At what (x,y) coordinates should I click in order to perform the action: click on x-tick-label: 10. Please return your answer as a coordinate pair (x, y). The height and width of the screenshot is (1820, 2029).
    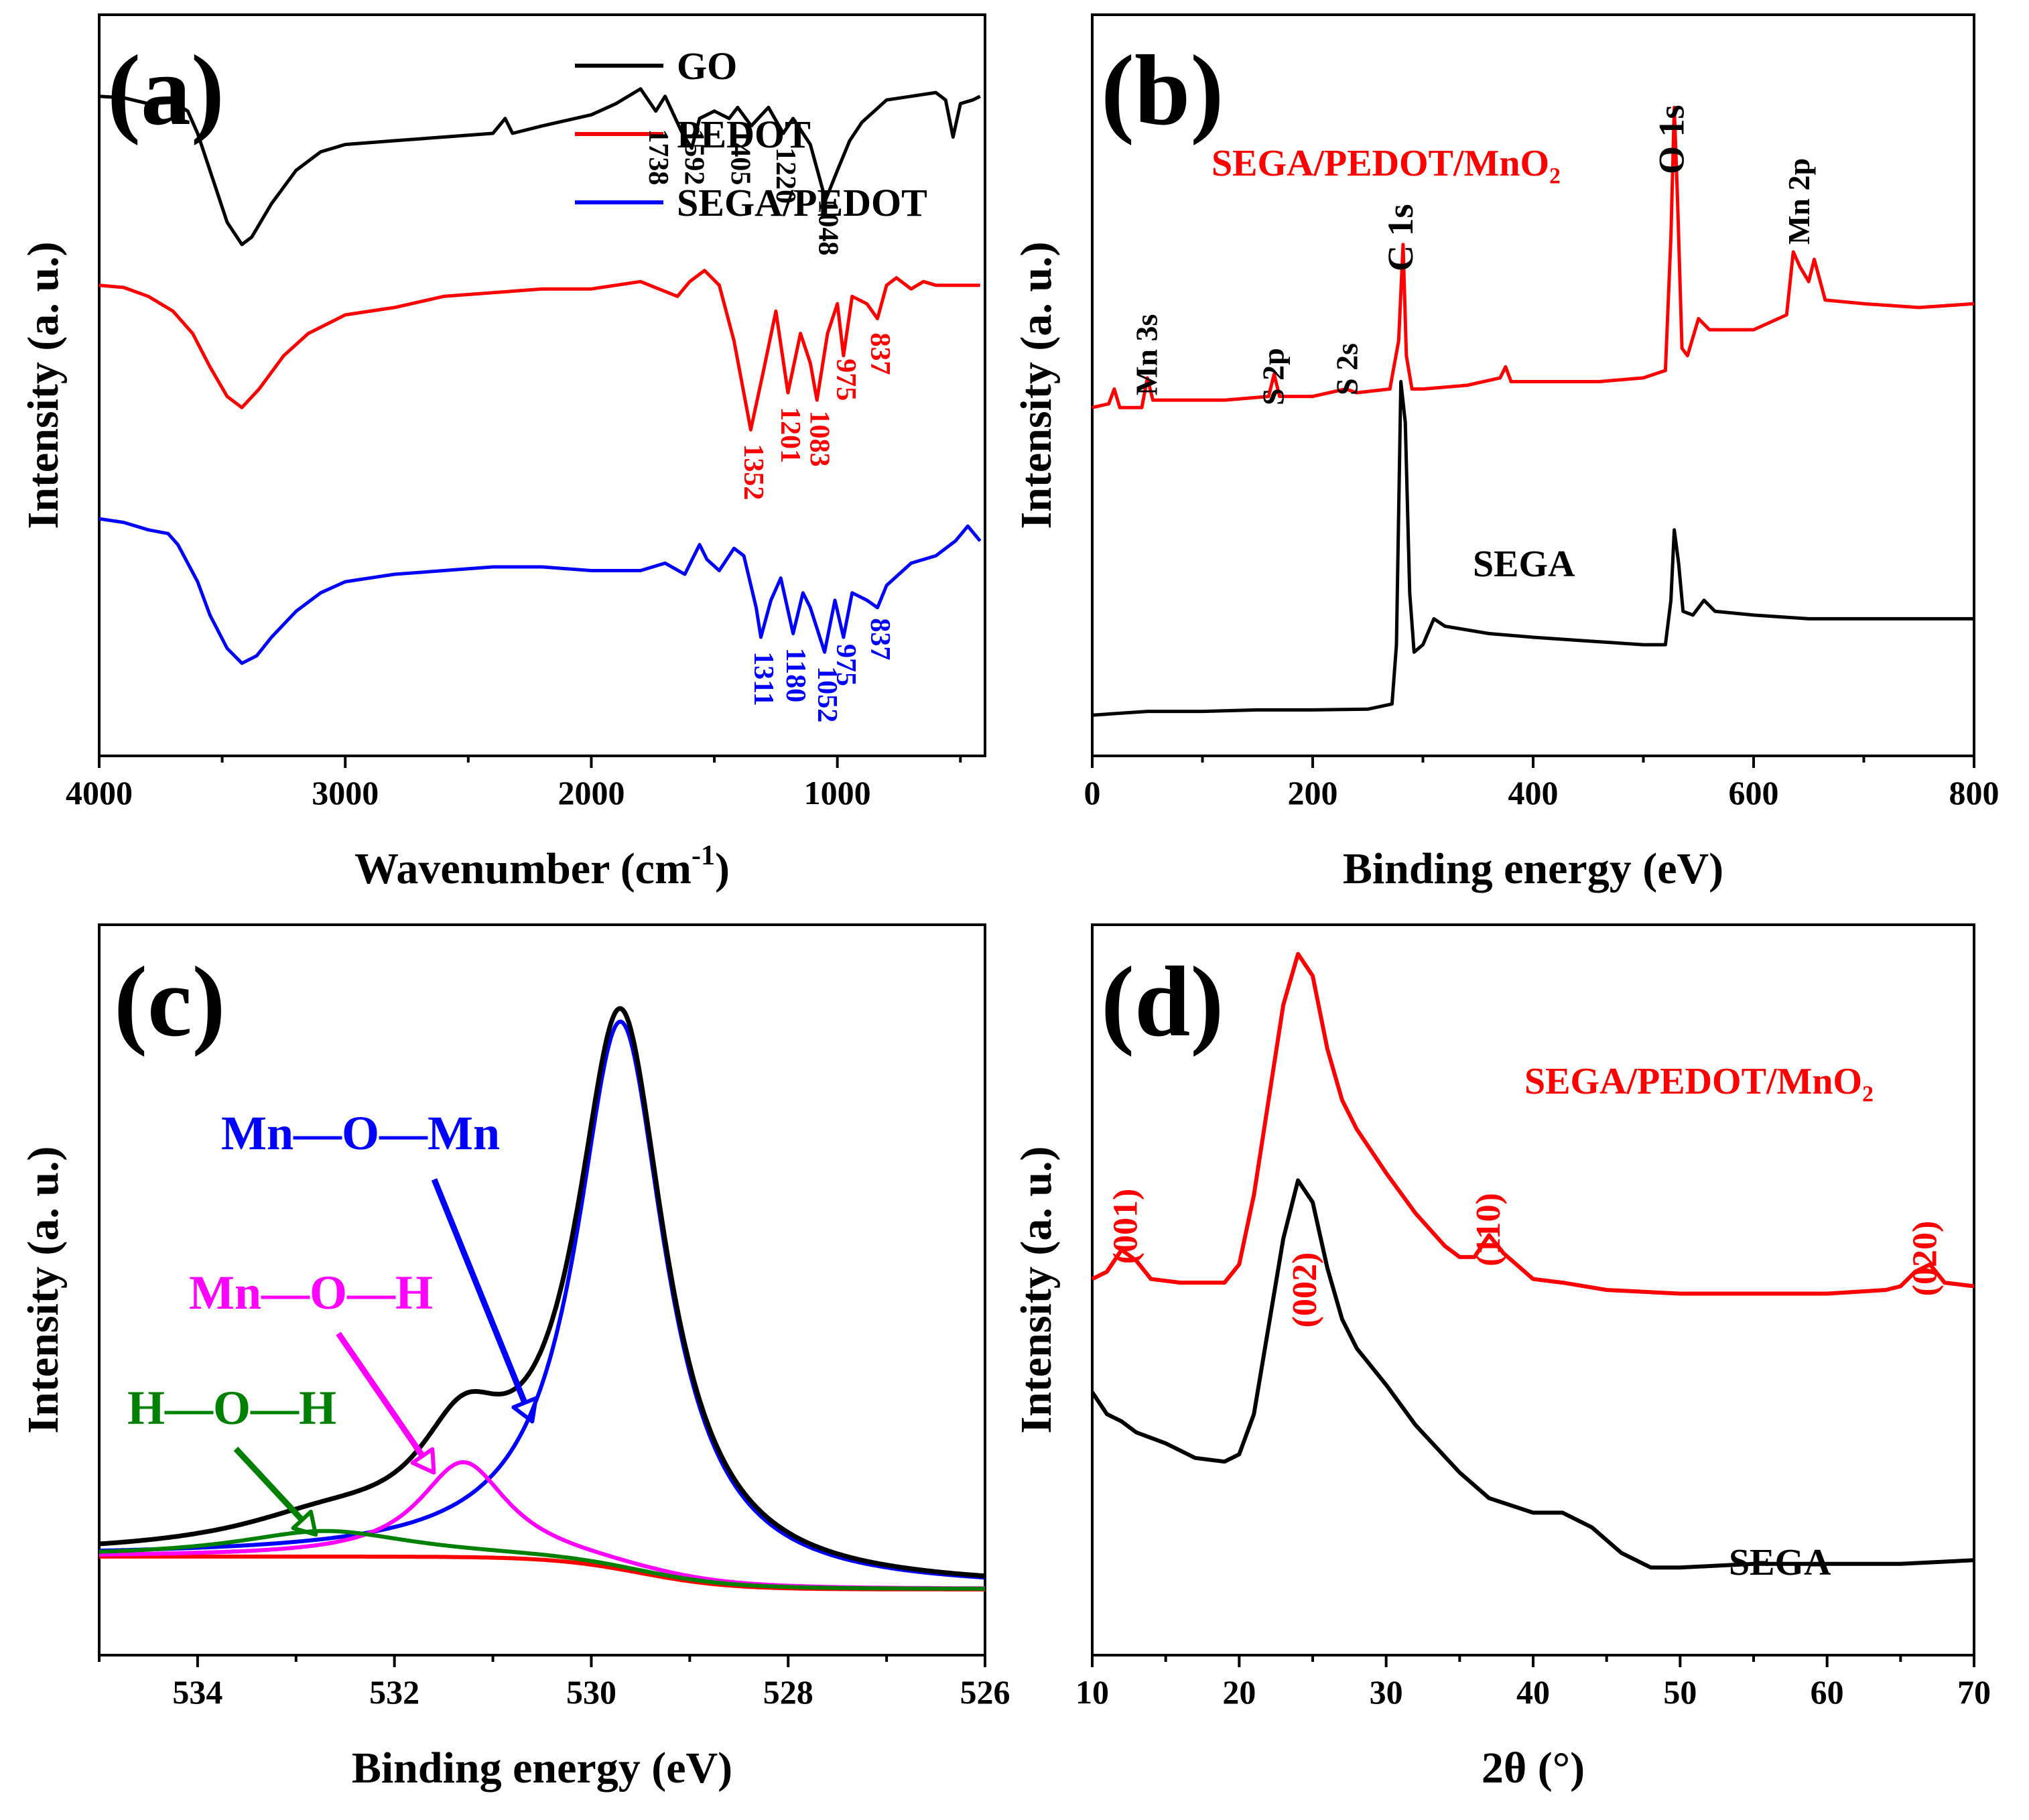
    Looking at the image, I should click on (1092, 1692).